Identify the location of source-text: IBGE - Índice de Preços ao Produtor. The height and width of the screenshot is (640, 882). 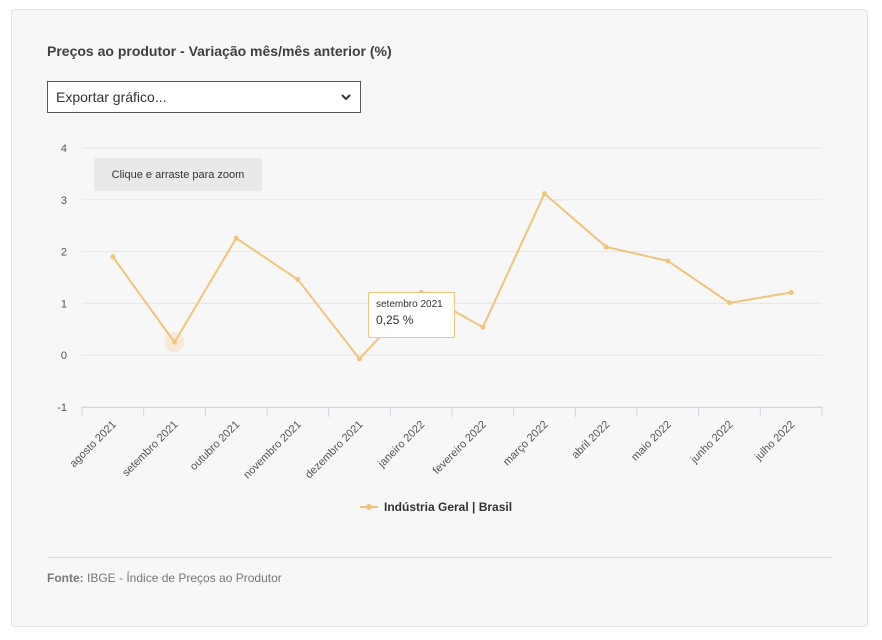
(184, 578).